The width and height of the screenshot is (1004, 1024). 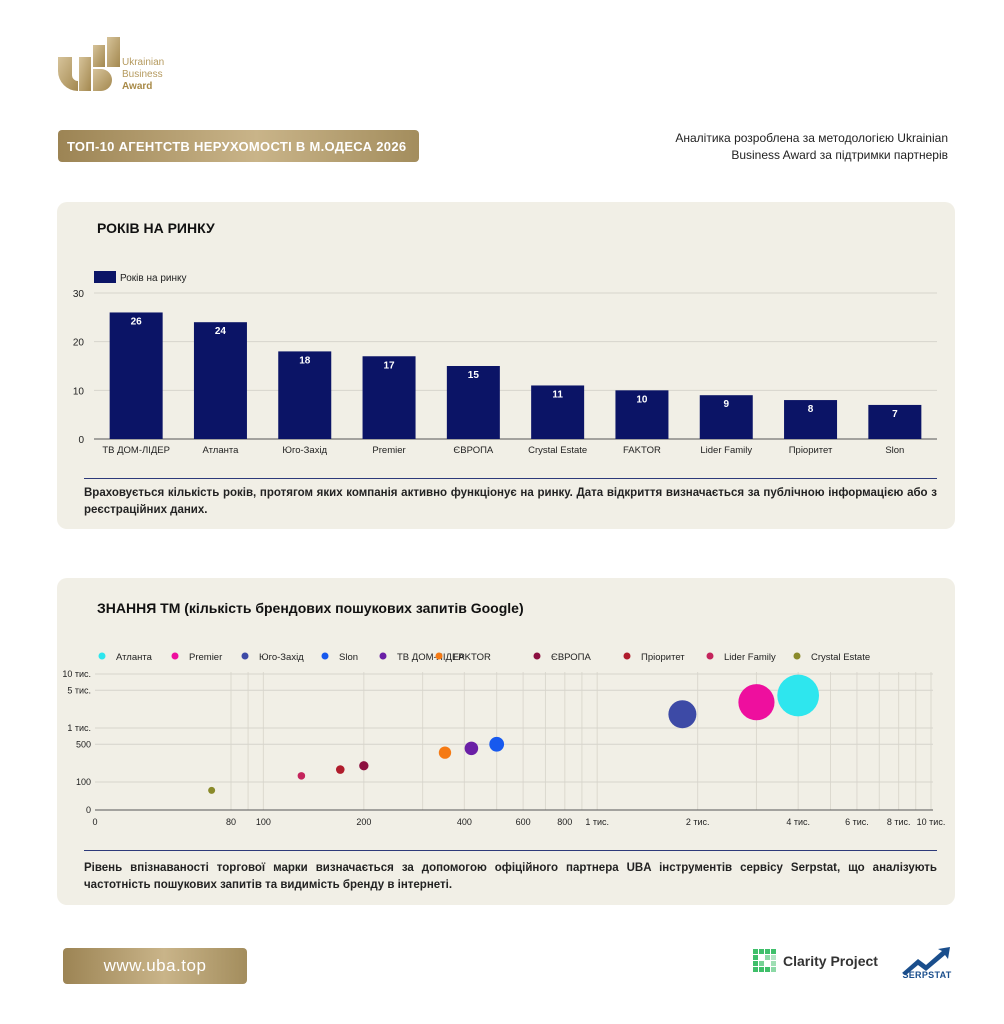 I want to click on legend-label: Років на ринку, so click(x=153, y=278).